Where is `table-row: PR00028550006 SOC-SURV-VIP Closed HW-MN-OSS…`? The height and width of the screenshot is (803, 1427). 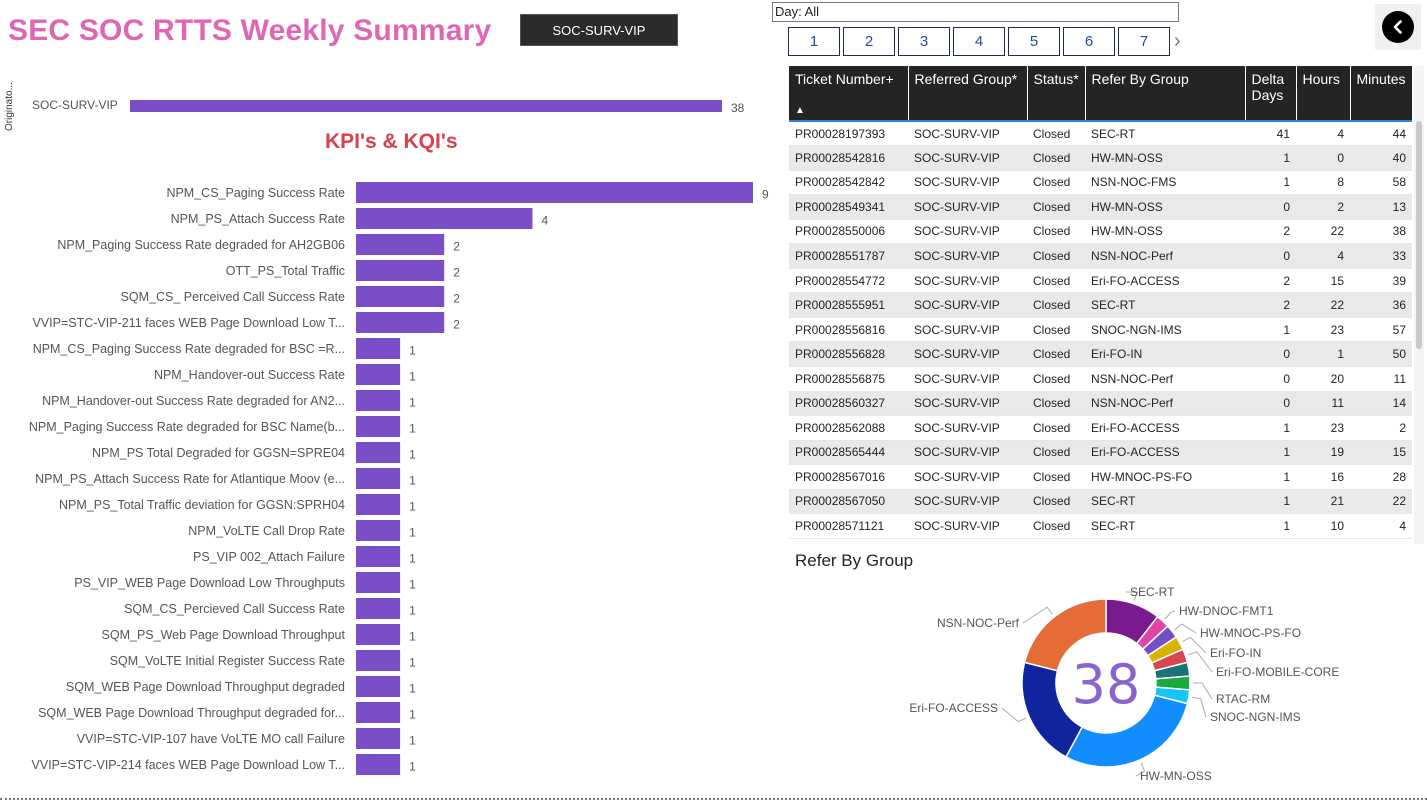
table-row: PR00028550006 SOC-SURV-VIP Closed HW-MN-OSS… is located at coordinates (1100, 231).